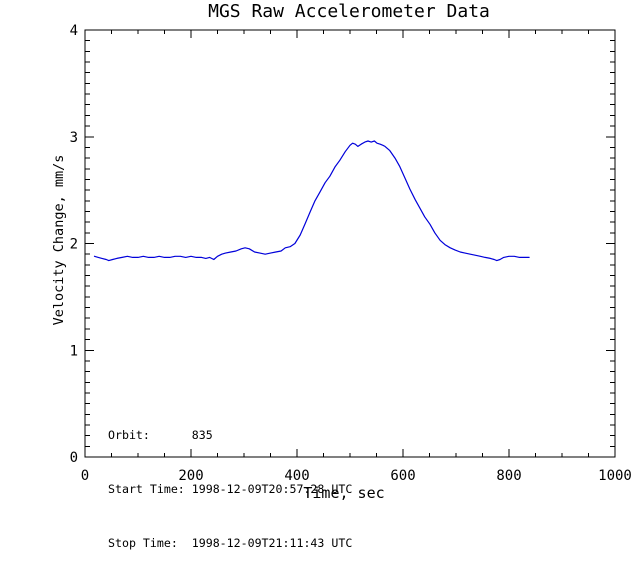  Describe the element at coordinates (74, 138) in the screenshot. I see `y-tick-label: 3` at that location.